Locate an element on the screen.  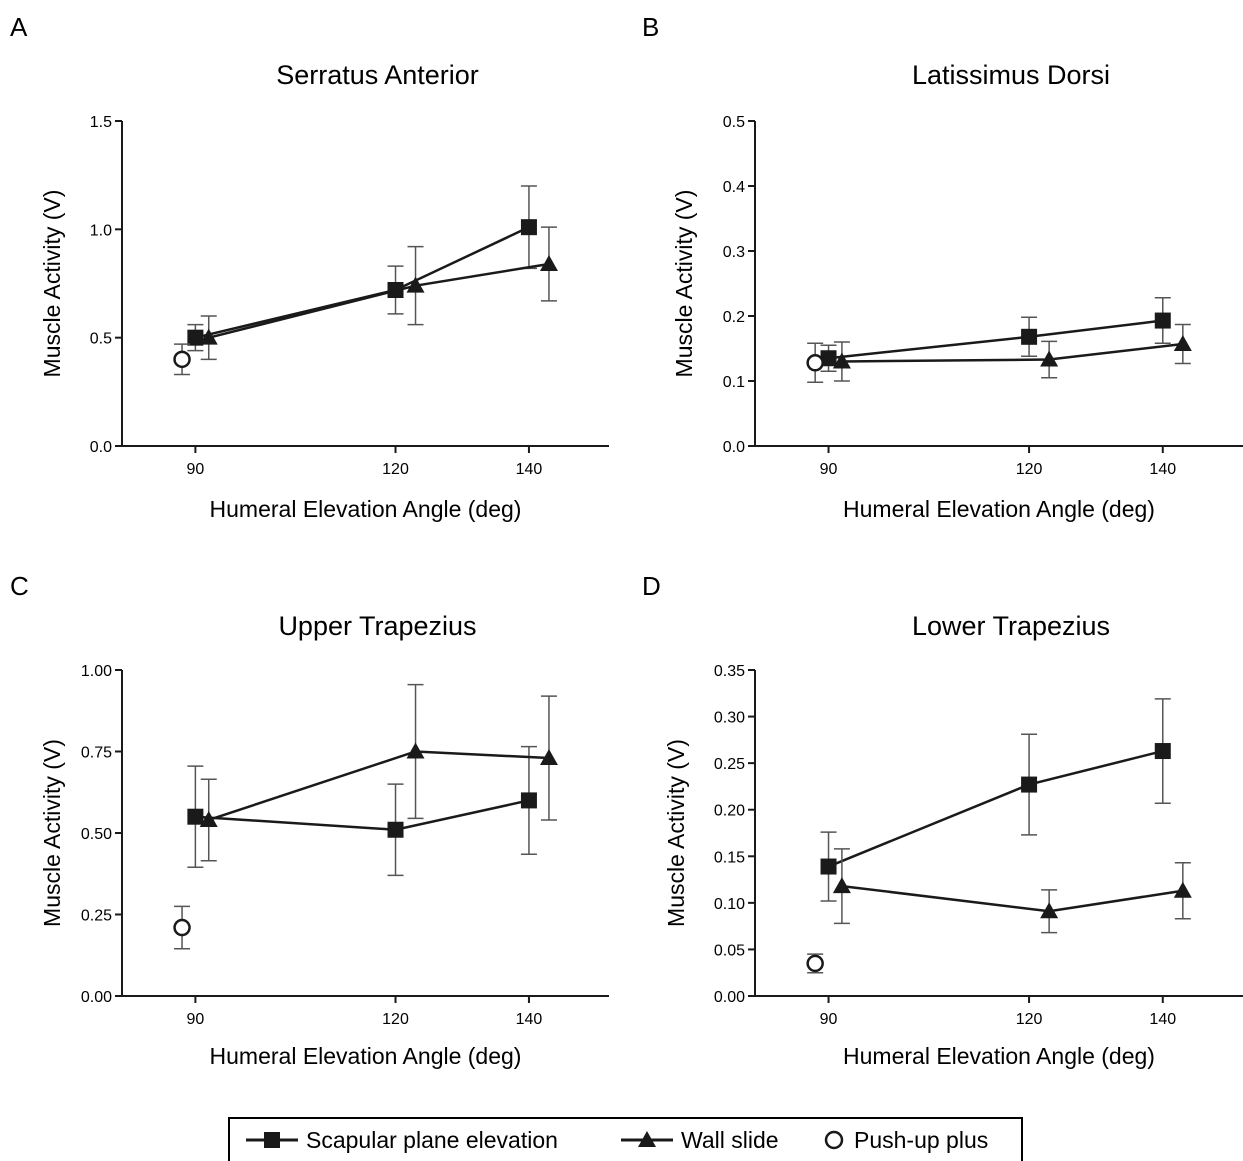
square-line-icon is located at coordinates (272, 1140).